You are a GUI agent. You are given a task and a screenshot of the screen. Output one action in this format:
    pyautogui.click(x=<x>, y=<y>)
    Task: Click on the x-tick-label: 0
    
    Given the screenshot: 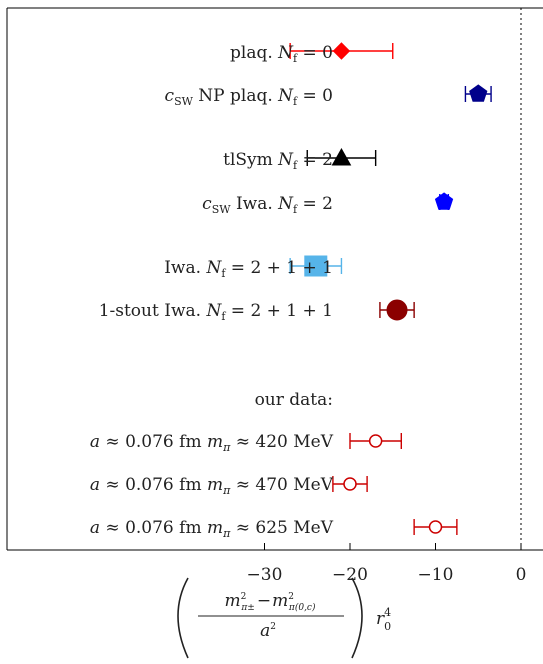 What is the action you would take?
    pyautogui.click(x=521, y=575)
    